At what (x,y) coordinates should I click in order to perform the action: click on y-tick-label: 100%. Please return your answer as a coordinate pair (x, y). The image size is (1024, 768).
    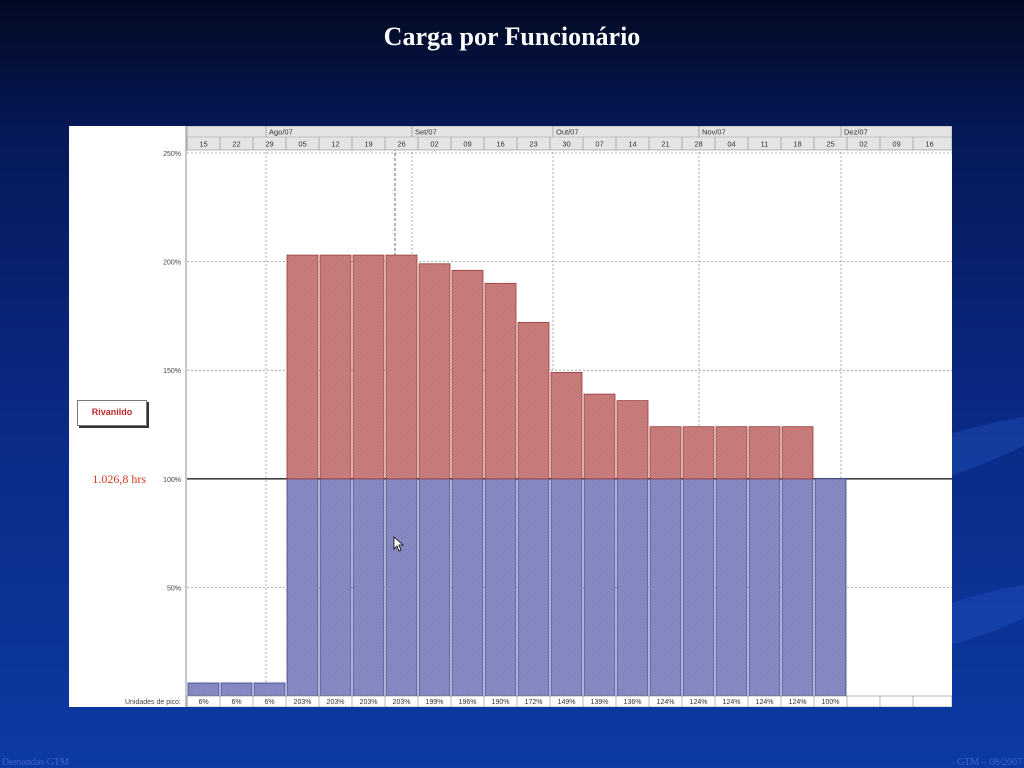
    Looking at the image, I should click on (172, 480).